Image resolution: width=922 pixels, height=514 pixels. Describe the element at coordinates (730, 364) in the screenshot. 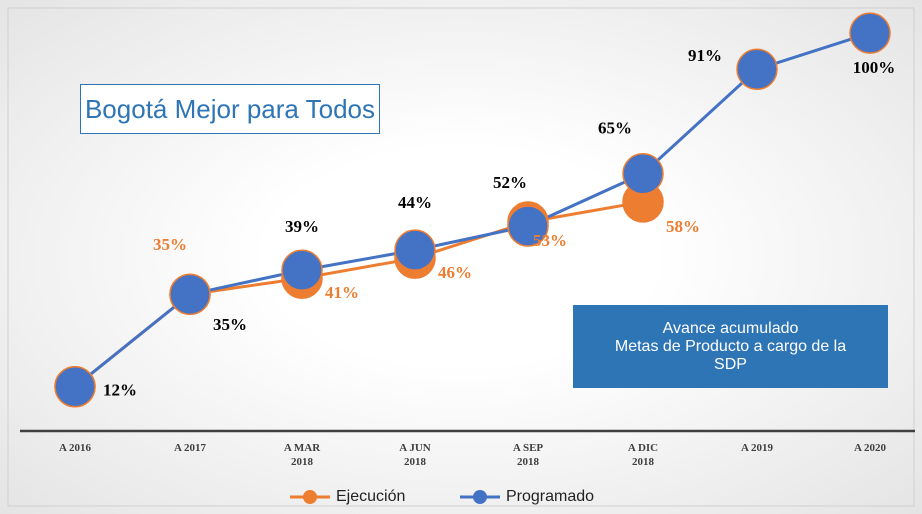

I see `annotation-line: SDP` at that location.